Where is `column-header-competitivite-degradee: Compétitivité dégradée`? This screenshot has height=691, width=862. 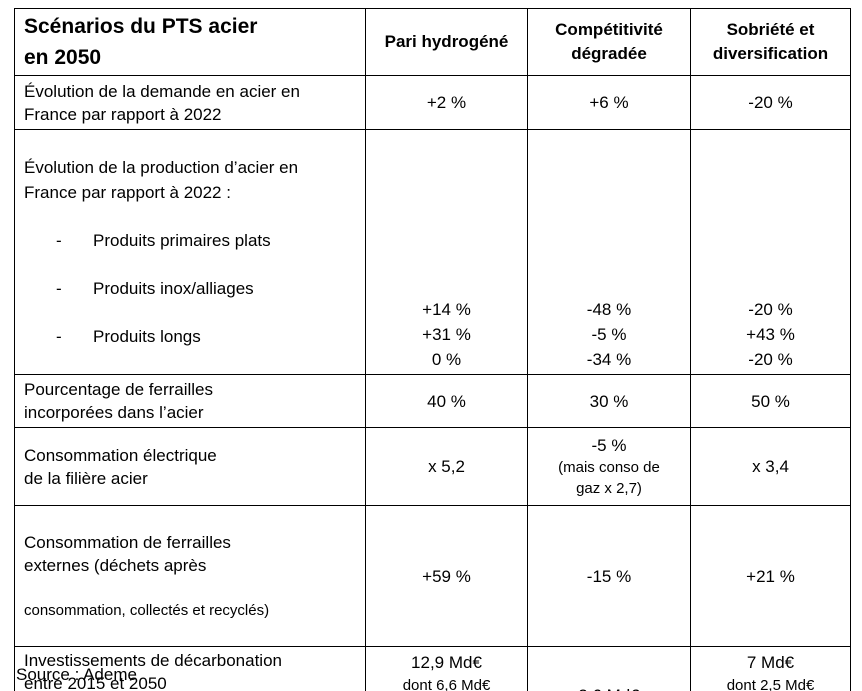
column-header-competitivite-degradee: Compétitivité dégradée is located at coordinates (609, 42).